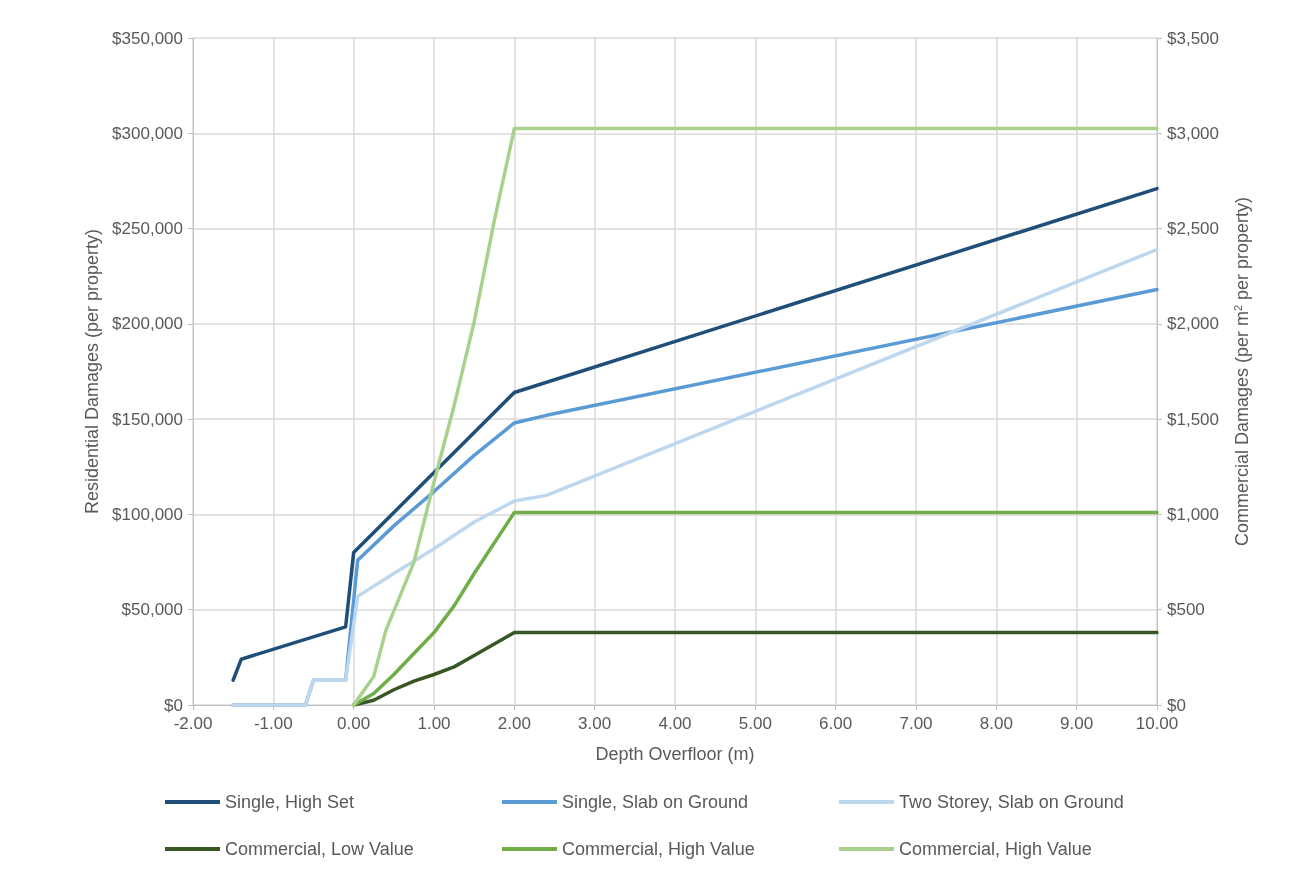 This screenshot has width=1310, height=873. I want to click on y-axis-title: Residential Damages (per property), so click(92, 371).